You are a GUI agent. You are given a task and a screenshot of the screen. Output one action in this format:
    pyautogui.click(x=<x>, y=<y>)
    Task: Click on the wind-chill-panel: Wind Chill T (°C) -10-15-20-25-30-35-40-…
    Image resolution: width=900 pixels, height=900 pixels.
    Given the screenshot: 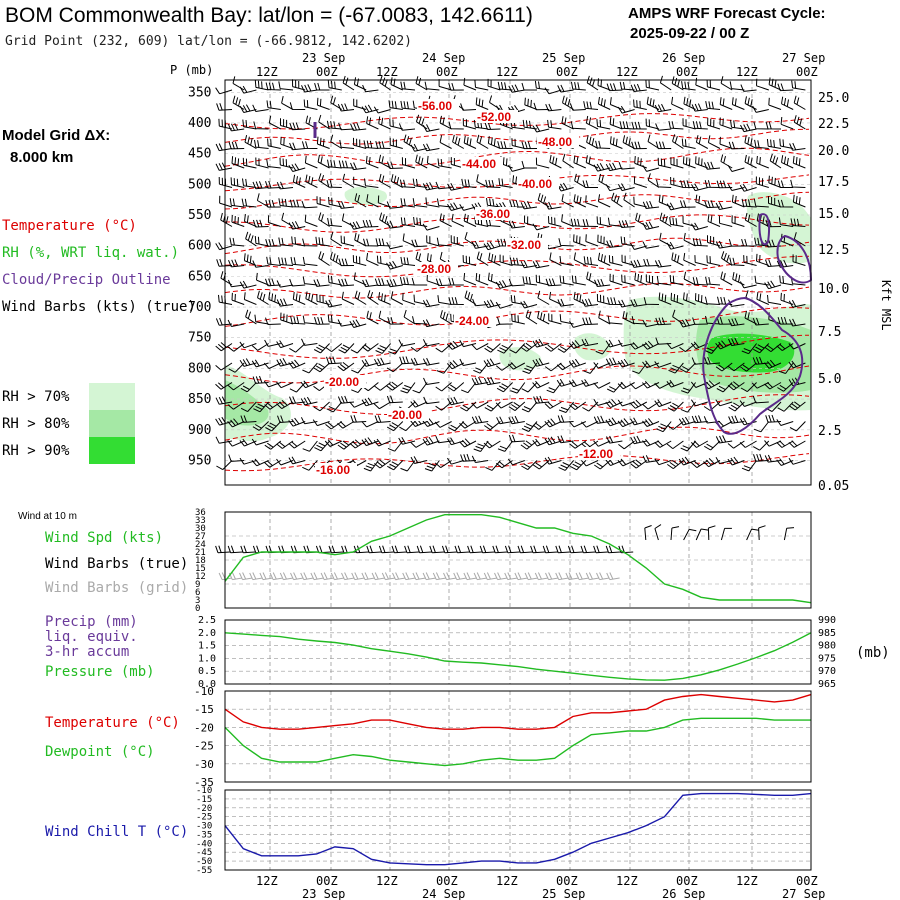 What is the action you would take?
    pyautogui.click(x=435, y=843)
    